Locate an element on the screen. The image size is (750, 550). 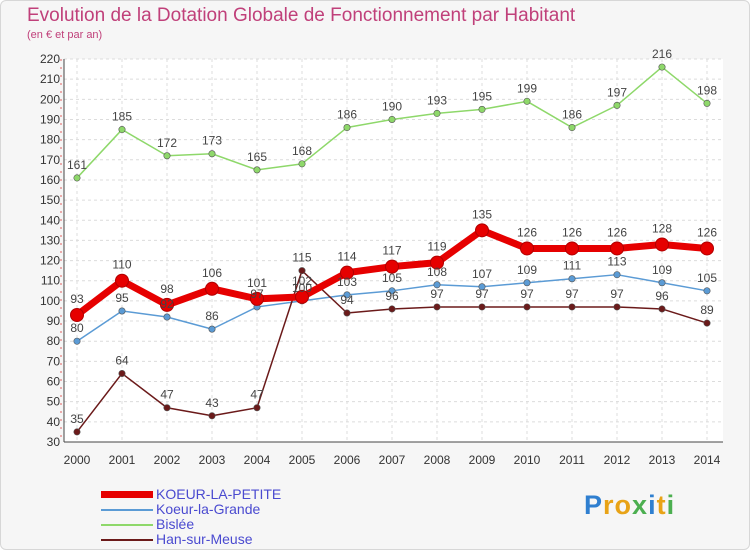
y-tick-label: 120 is located at coordinates (50, 261).